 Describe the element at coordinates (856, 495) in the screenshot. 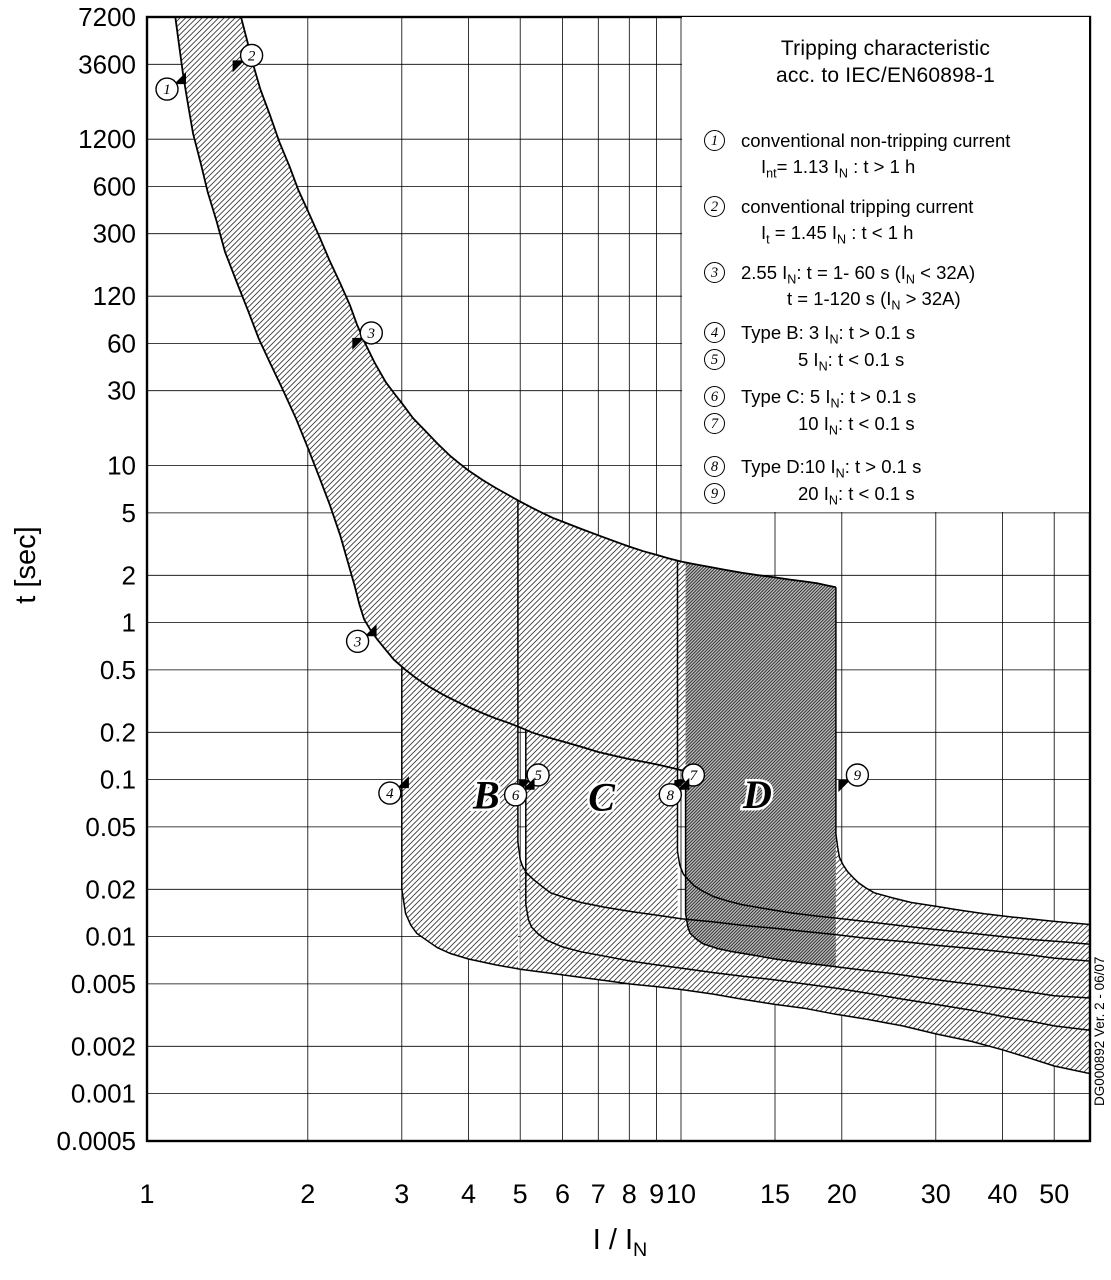

I see `legend-item-line: 20 IN: t < 0.1 s` at that location.